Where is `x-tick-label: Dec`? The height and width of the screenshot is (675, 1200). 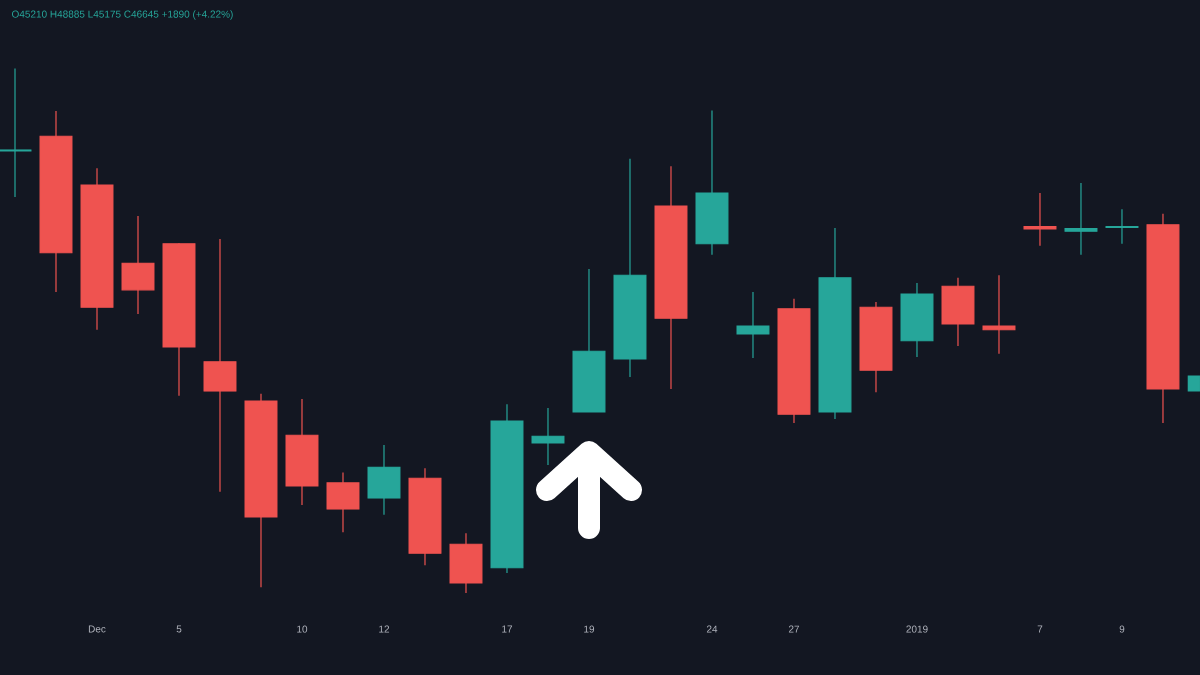 x-tick-label: Dec is located at coordinates (97, 629).